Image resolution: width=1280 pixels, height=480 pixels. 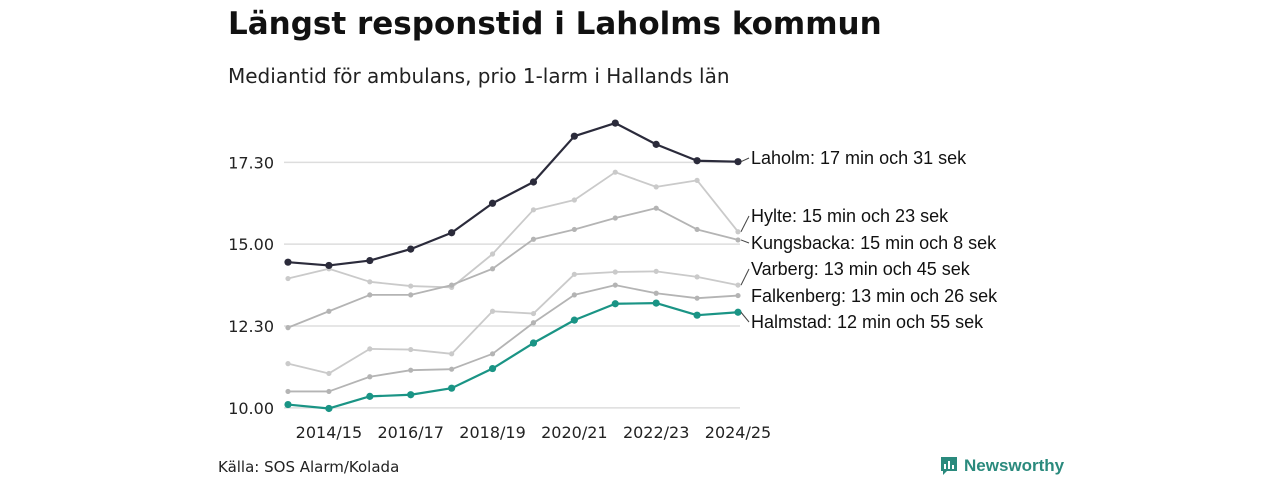 I want to click on y-tick-label: 15.00, so click(x=251, y=244).